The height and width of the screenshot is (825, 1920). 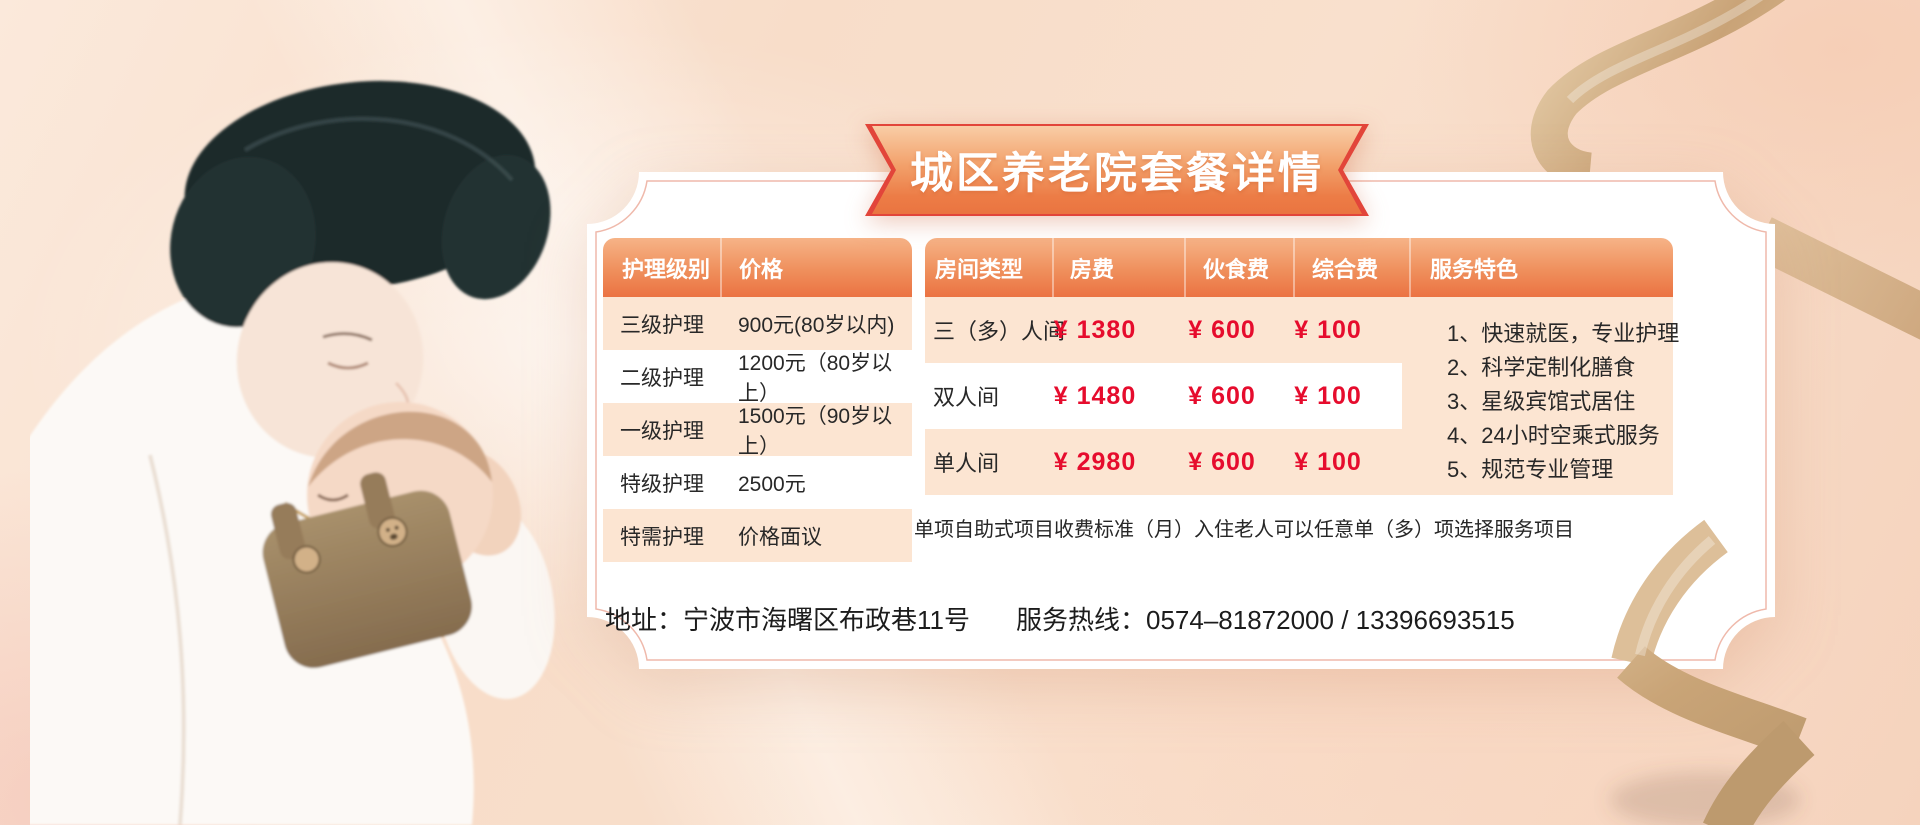 I want to click on address-text: 地址：宁波市海曙区布政巷11号, so click(x=787, y=620).